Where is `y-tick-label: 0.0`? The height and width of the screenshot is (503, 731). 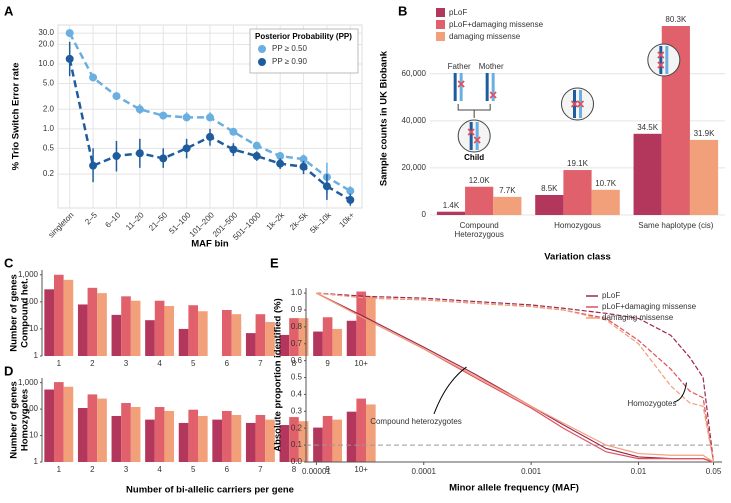 y-tick-label: 0.0 is located at coordinates (297, 461).